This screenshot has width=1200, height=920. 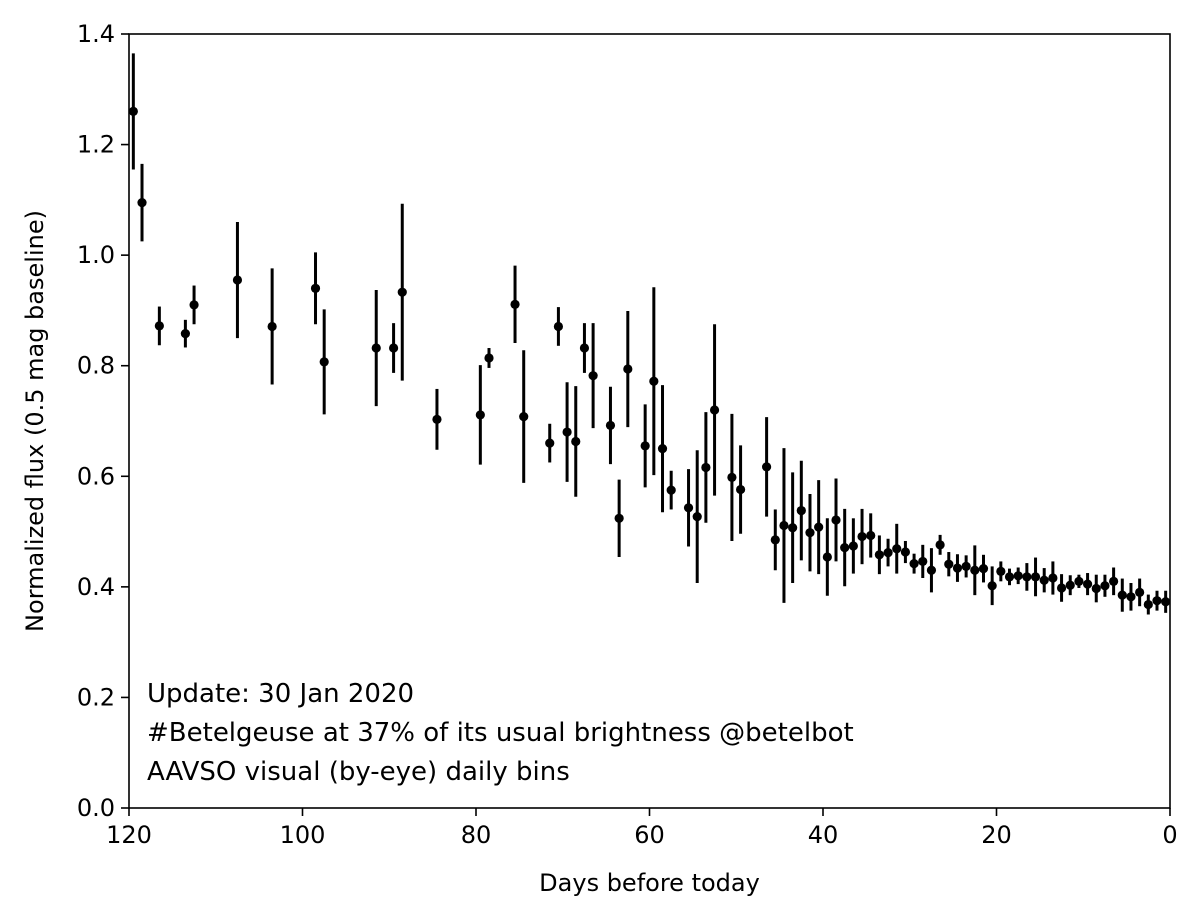 What do you see at coordinates (96, 366) in the screenshot?
I see `y-tick-label: 0.8` at bounding box center [96, 366].